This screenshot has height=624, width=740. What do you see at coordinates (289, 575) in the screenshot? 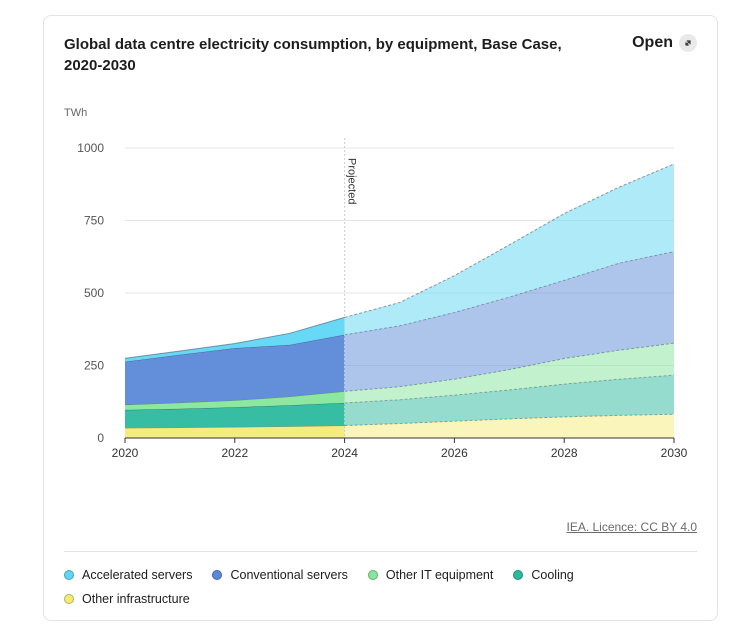
I see `legend-label: Conventional servers` at bounding box center [289, 575].